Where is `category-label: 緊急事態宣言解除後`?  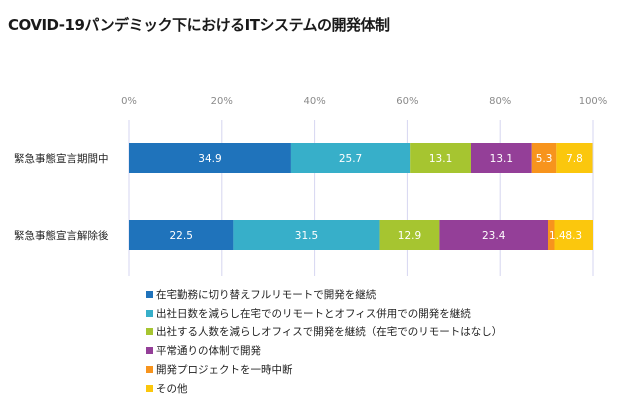
category-label: 緊急事態宣言解除後 is located at coordinates (61, 235).